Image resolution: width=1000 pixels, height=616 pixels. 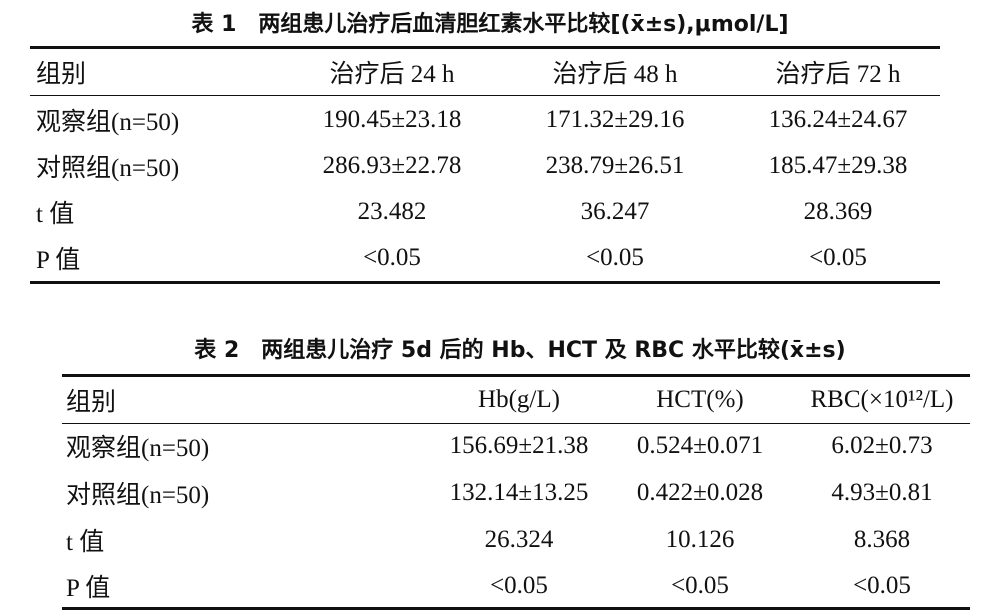 What do you see at coordinates (615, 211) in the screenshot?
I see `table-cell: 36.247` at bounding box center [615, 211].